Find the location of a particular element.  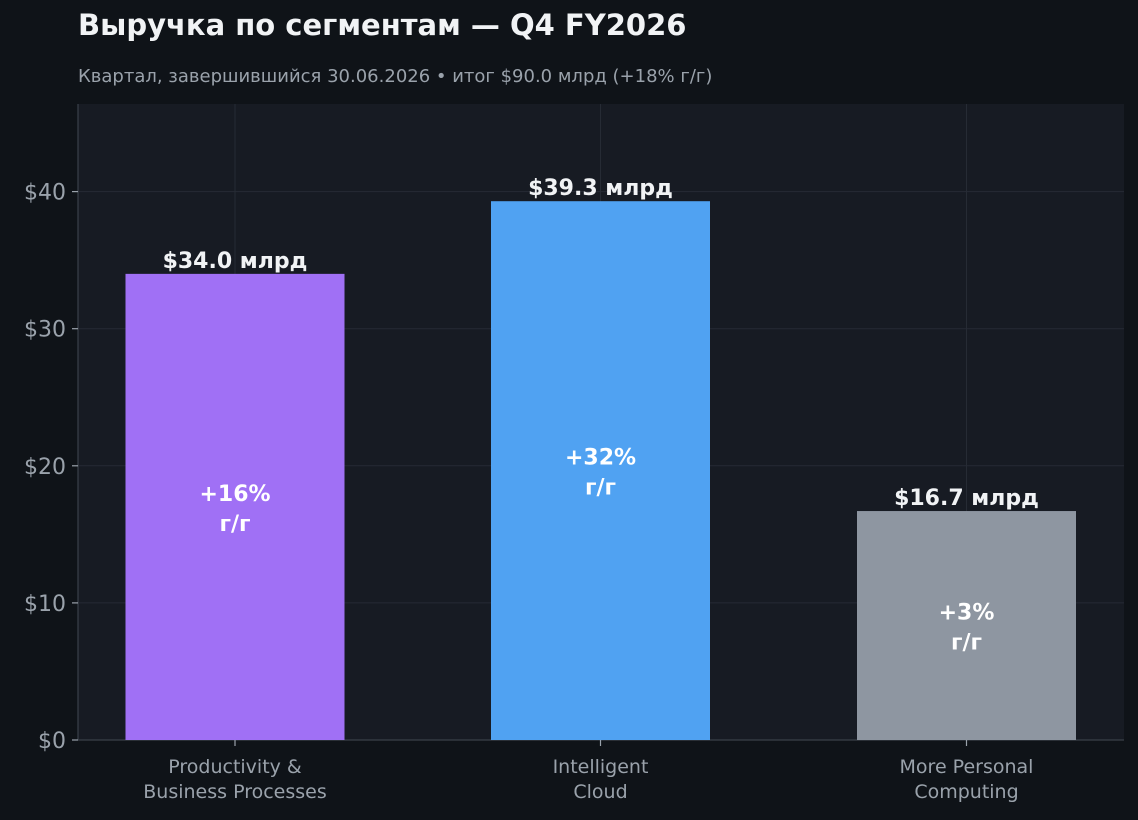

y-tick-label-3: $30 is located at coordinates (45, 330).